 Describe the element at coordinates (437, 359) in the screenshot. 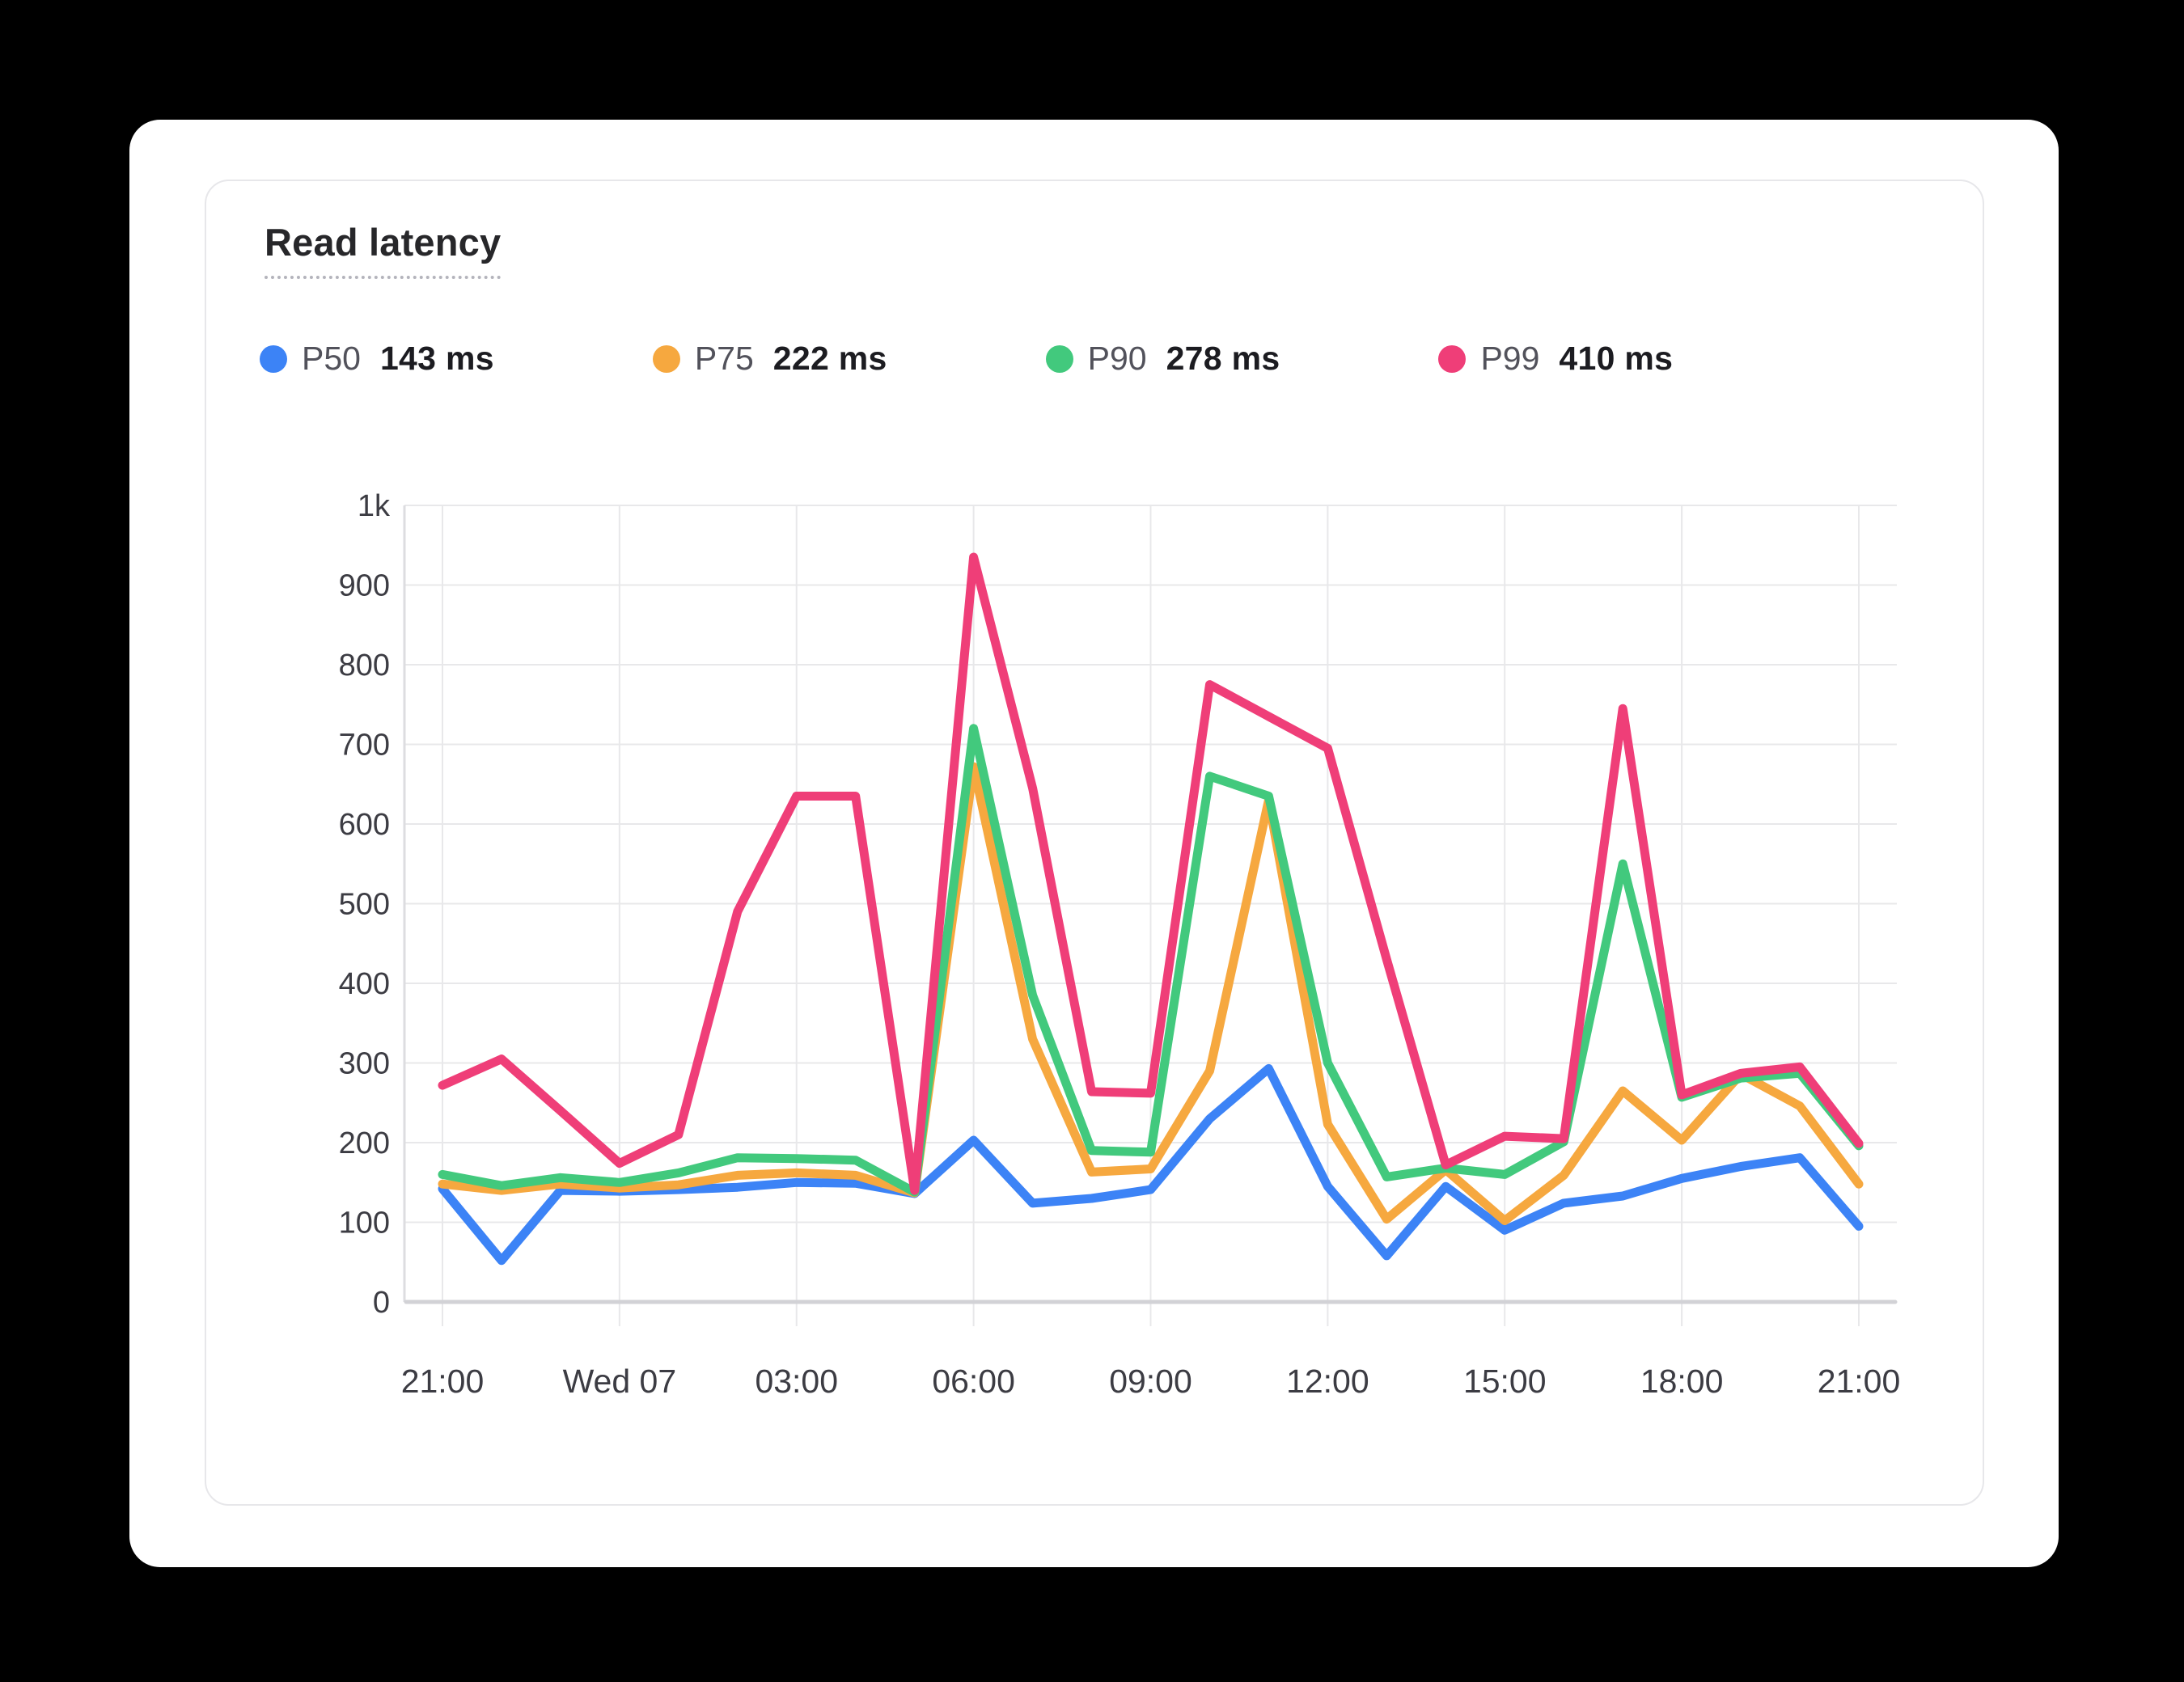

I see `legend-value-p50: 143 ms` at that location.